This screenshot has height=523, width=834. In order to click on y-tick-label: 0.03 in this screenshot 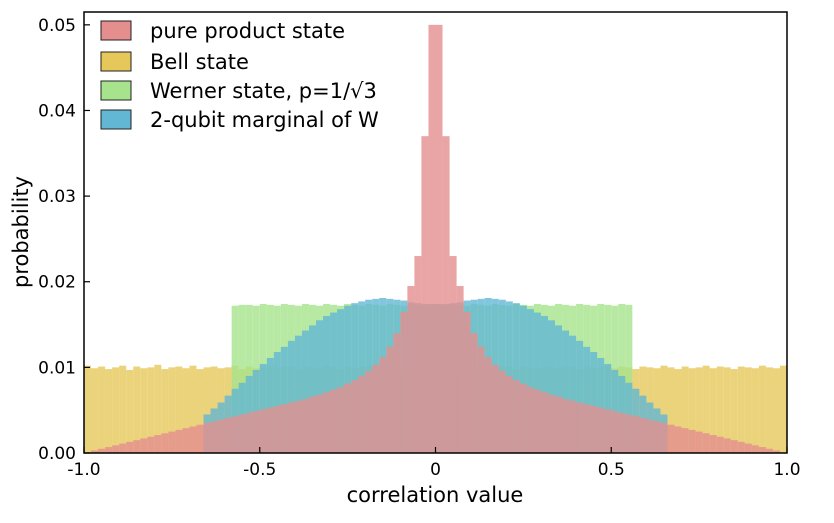, I will do `click(57, 197)`.